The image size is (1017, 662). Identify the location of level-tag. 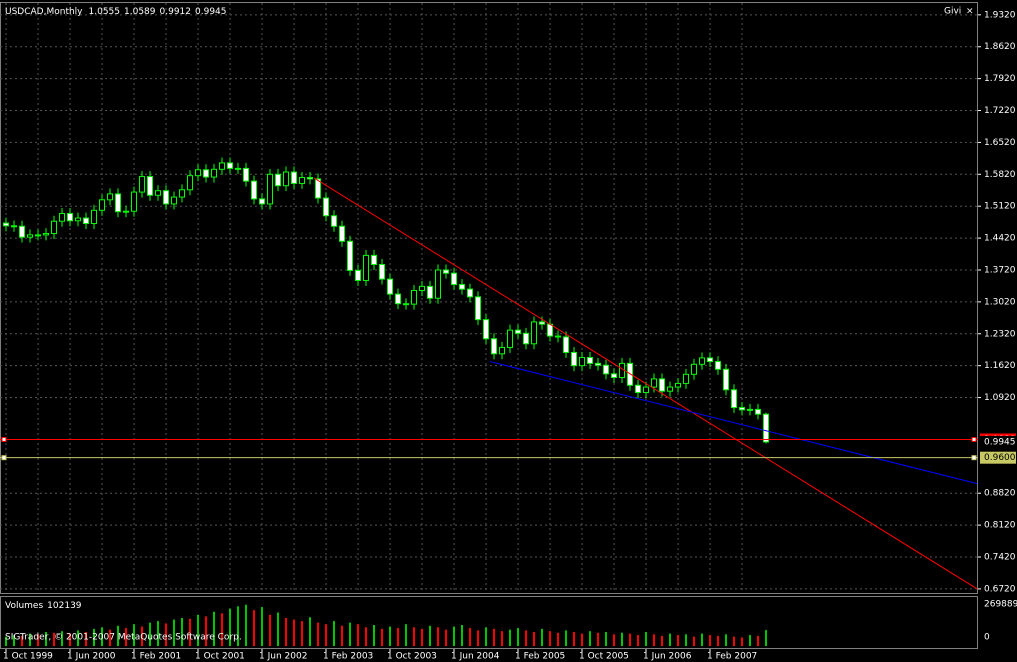
(998, 457).